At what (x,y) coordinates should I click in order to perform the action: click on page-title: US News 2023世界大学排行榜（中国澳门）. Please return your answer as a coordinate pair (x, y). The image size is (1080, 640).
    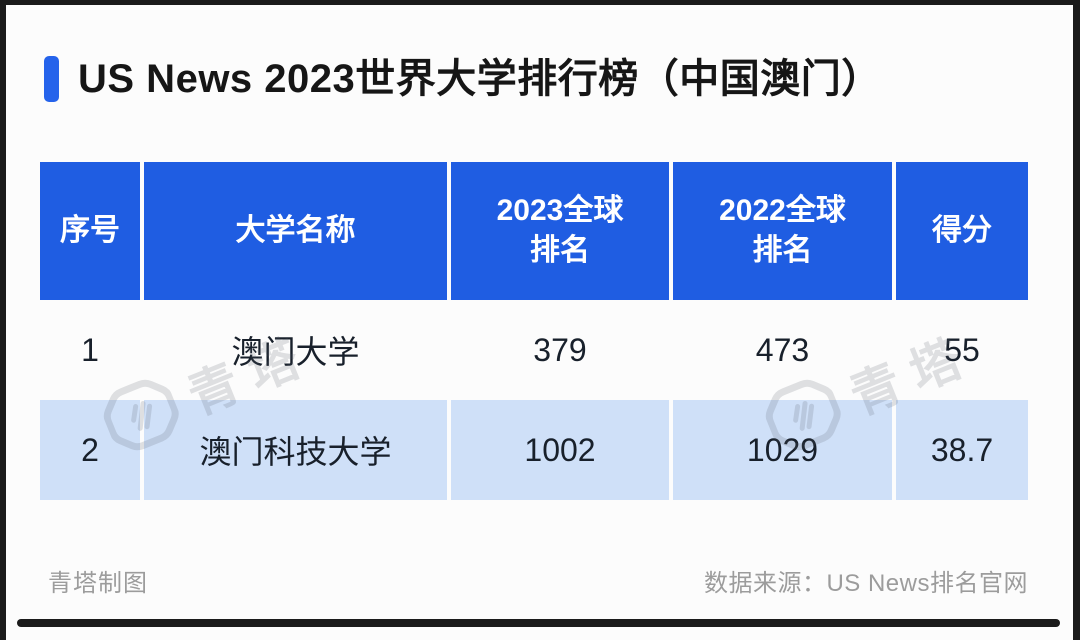
    Looking at the image, I should click on (480, 79).